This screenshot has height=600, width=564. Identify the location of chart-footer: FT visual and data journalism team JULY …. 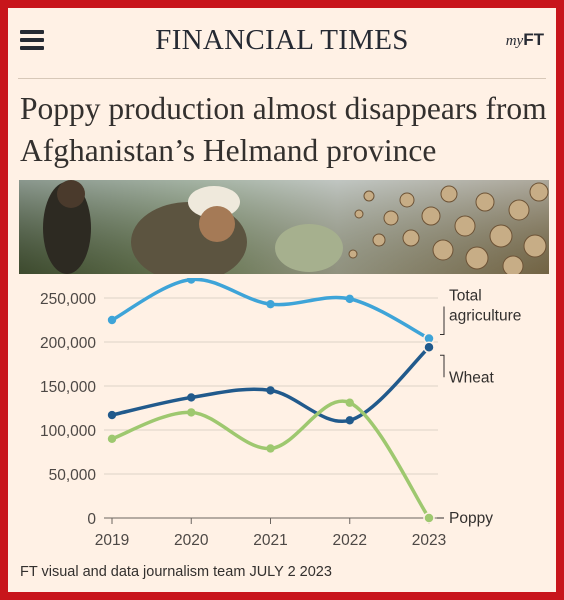
(176, 572).